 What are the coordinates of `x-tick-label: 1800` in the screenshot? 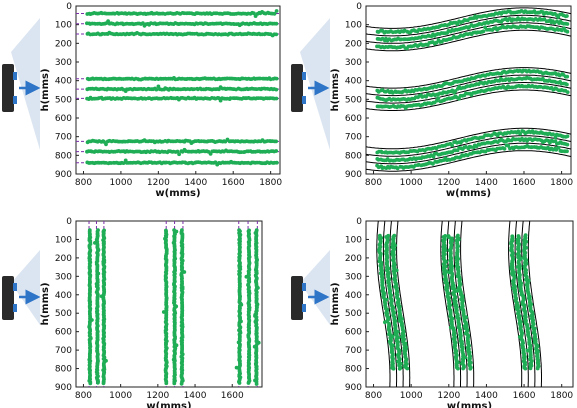 It's located at (561, 183).